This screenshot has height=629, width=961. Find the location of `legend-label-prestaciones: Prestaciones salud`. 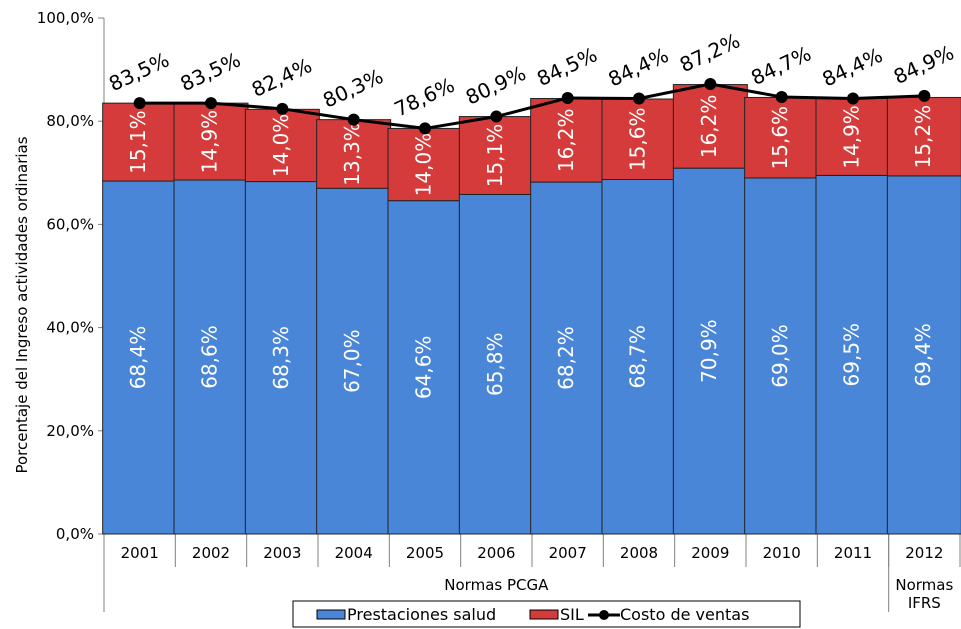

legend-label-prestaciones: Prestaciones salud is located at coordinates (421, 614).